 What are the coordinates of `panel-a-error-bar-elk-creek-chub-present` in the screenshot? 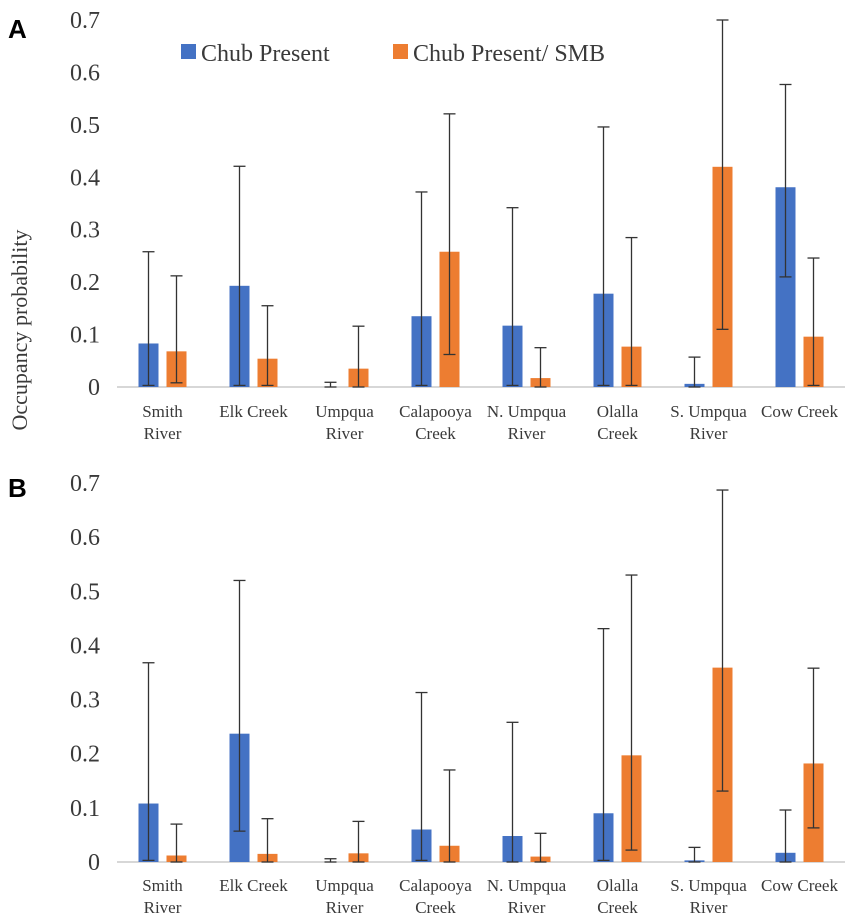 It's located at (239, 276).